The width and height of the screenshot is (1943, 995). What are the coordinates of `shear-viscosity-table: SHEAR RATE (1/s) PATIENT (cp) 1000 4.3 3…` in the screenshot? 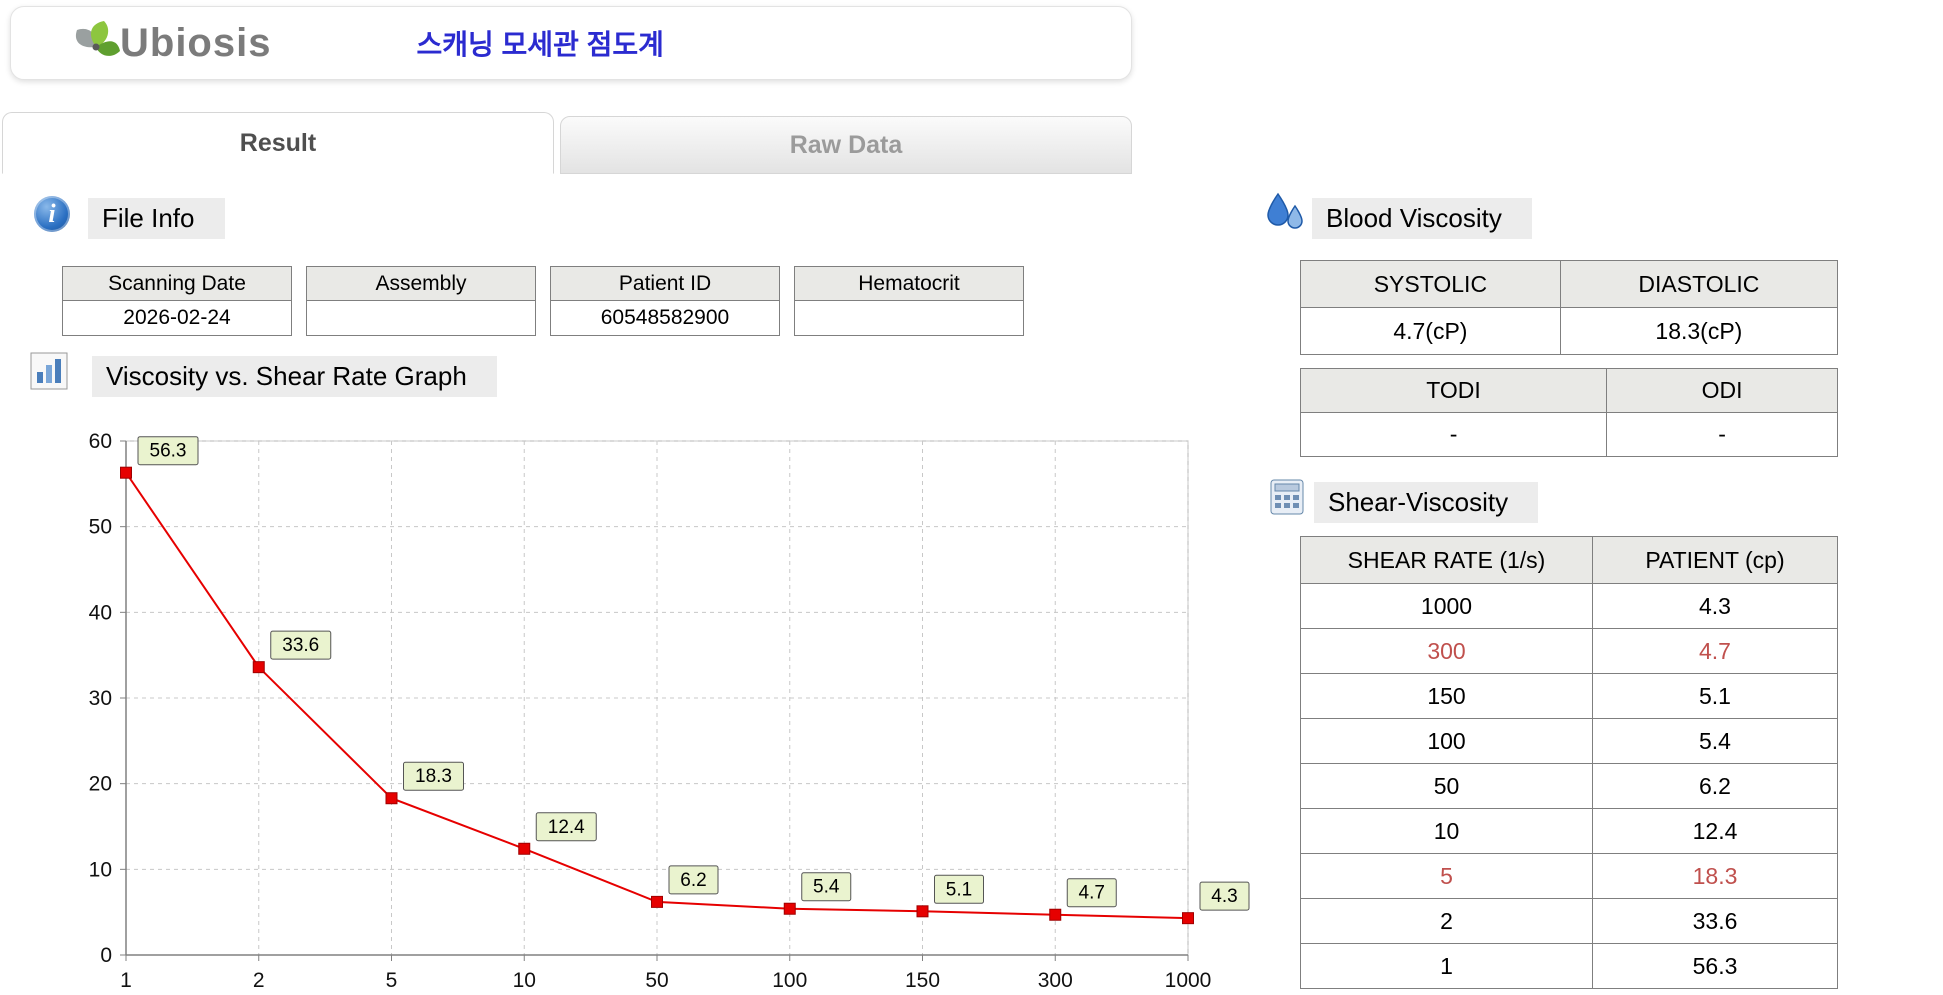 It's located at (1569, 762).